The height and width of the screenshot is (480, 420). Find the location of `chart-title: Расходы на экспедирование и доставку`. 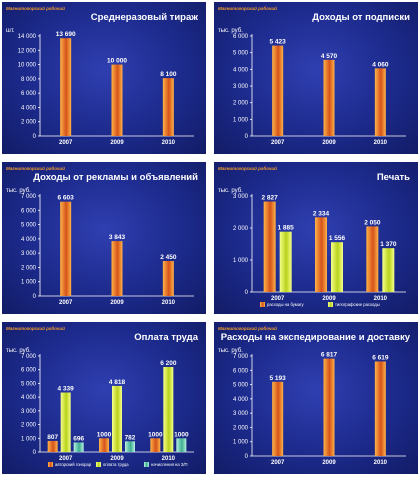

chart-title: Расходы на экспедирование и доставку is located at coordinates (316, 337).